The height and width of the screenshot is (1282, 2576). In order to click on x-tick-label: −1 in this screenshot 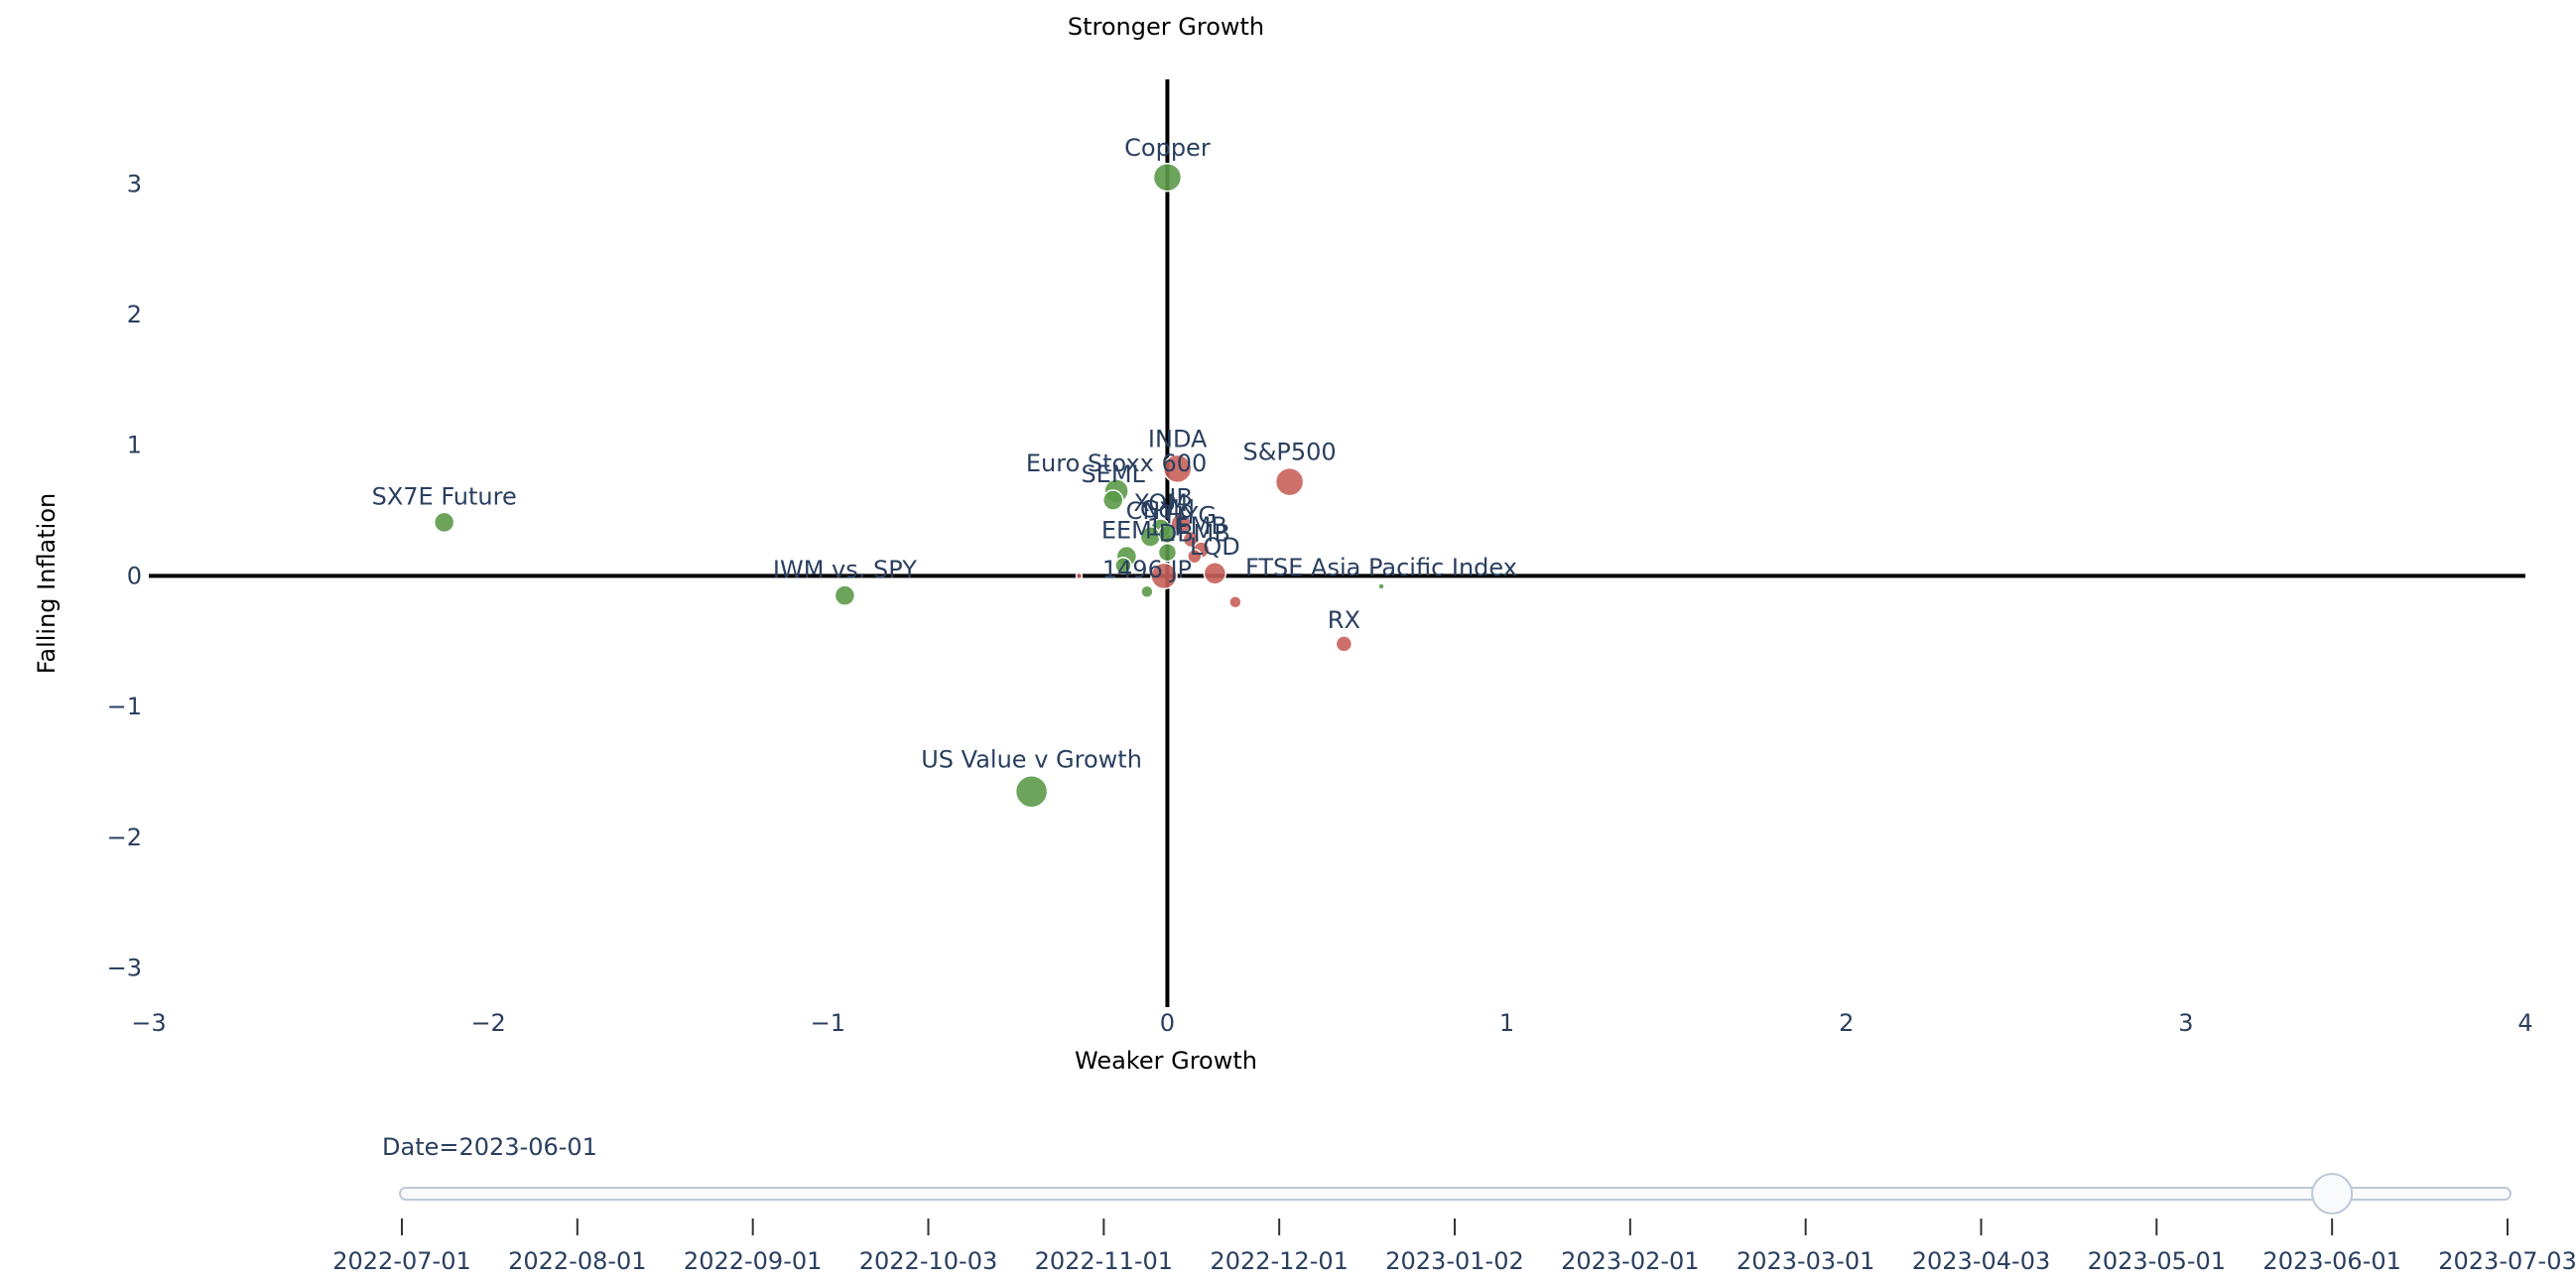, I will do `click(828, 1023)`.